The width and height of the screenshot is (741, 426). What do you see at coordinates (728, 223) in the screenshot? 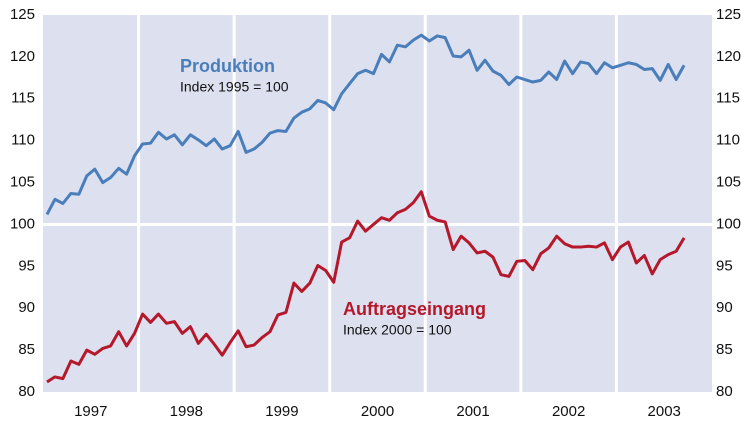
I see `y2-tick-label: 100` at bounding box center [728, 223].